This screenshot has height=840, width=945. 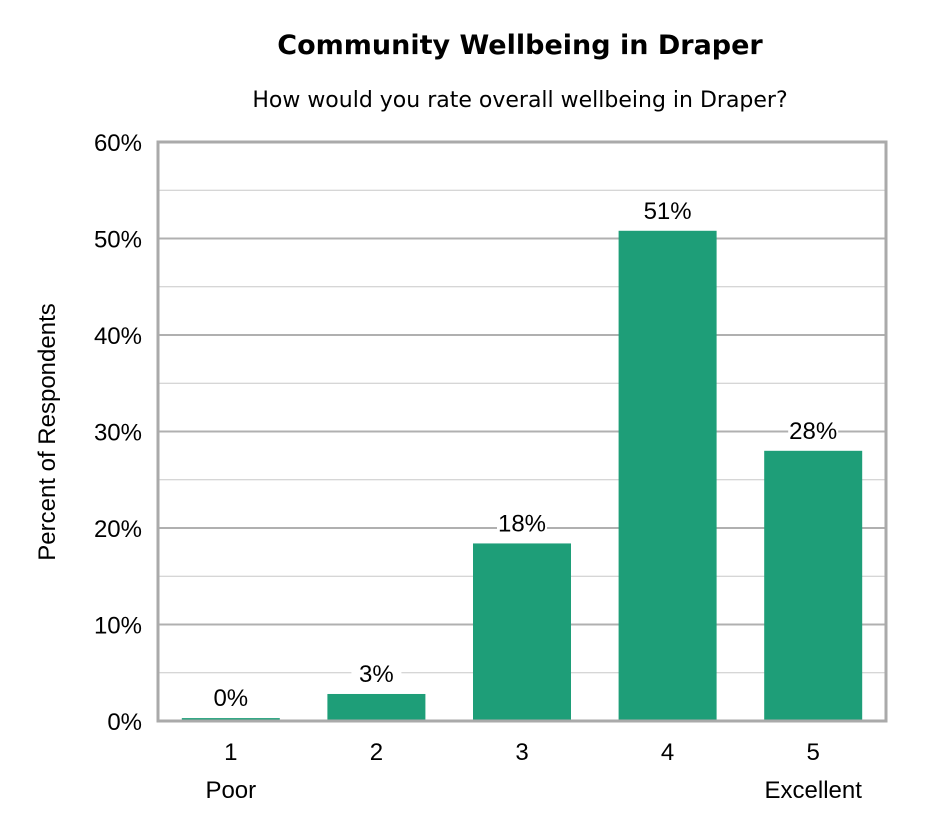 I want to click on x-tick-label: 4, so click(x=667, y=752).